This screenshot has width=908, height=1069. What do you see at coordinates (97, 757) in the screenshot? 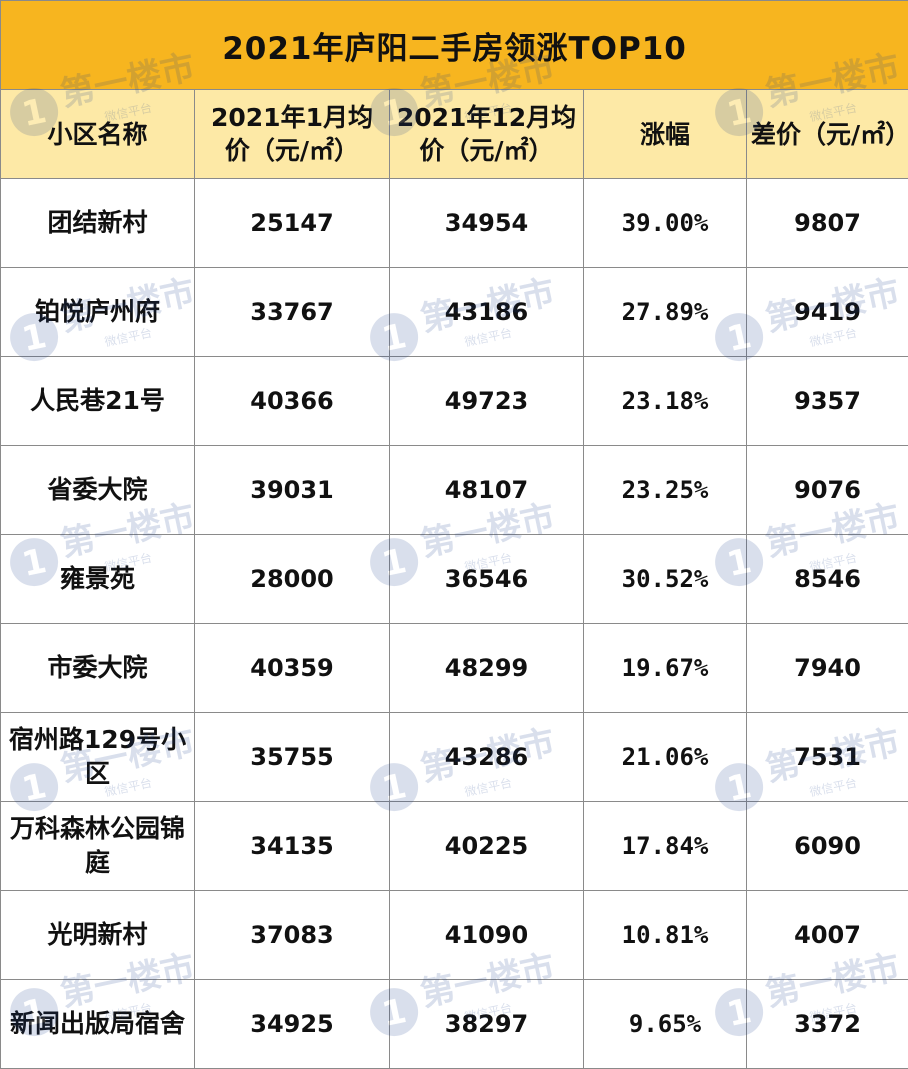
I see `cell-name: 宿州路129号小区` at bounding box center [97, 757].